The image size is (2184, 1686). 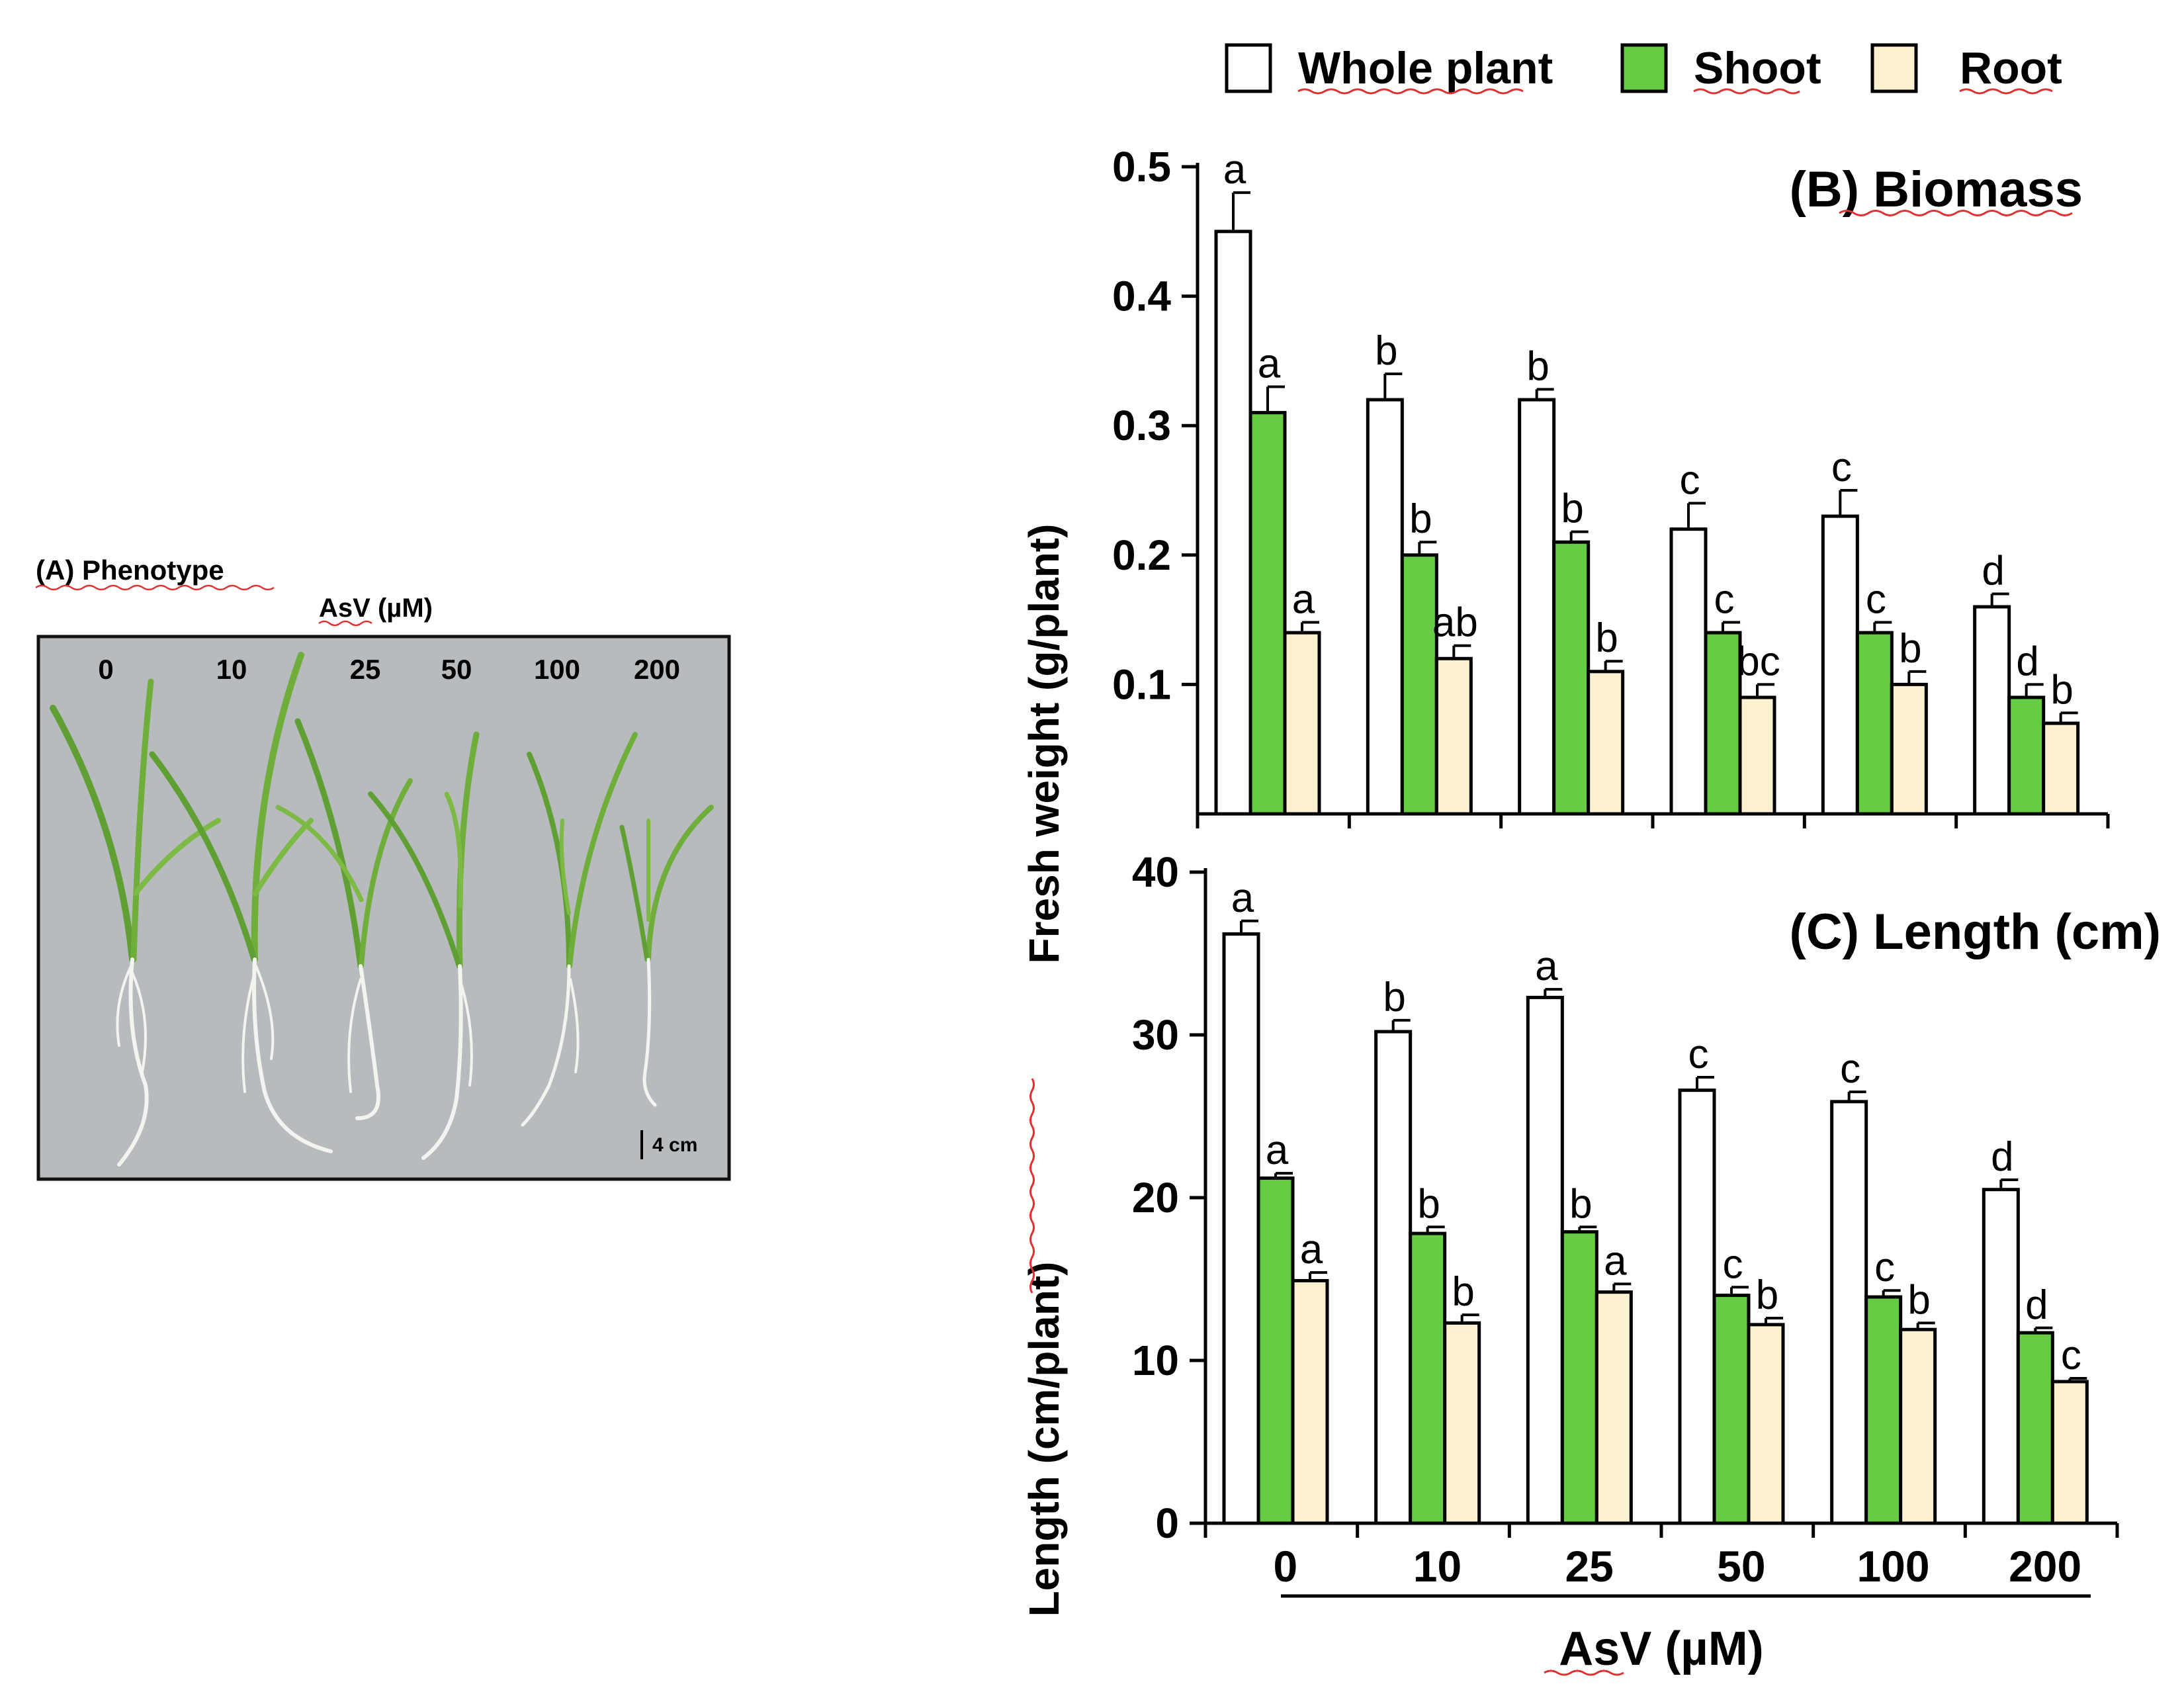 I want to click on seedlings, so click(x=382, y=909).